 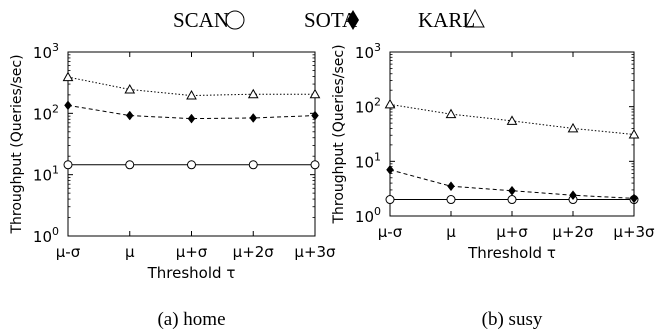 What do you see at coordinates (201, 20) in the screenshot?
I see `legend-label-scan: SCAN` at bounding box center [201, 20].